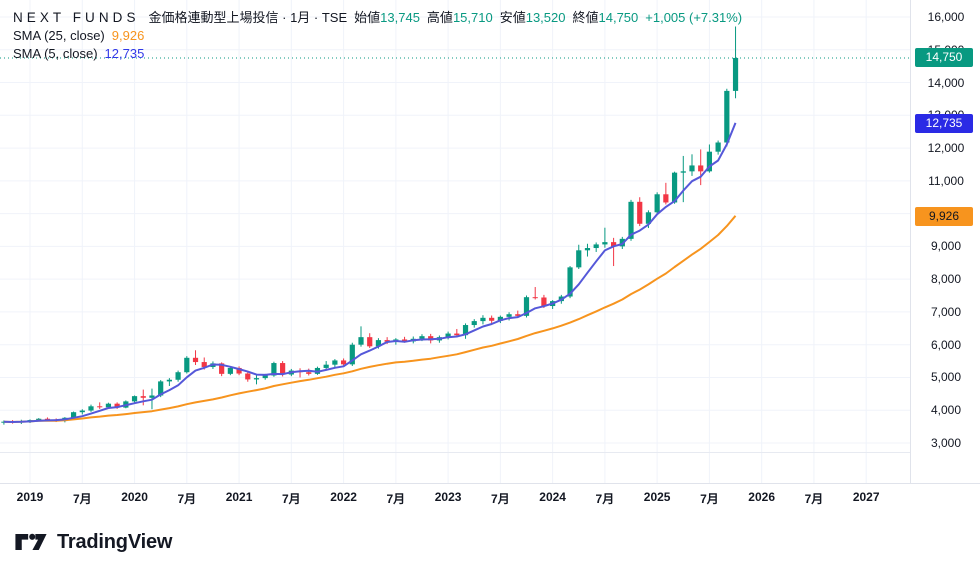  What do you see at coordinates (387, 17) in the screenshot?
I see `ohlc-open: 始値13,745` at bounding box center [387, 17].